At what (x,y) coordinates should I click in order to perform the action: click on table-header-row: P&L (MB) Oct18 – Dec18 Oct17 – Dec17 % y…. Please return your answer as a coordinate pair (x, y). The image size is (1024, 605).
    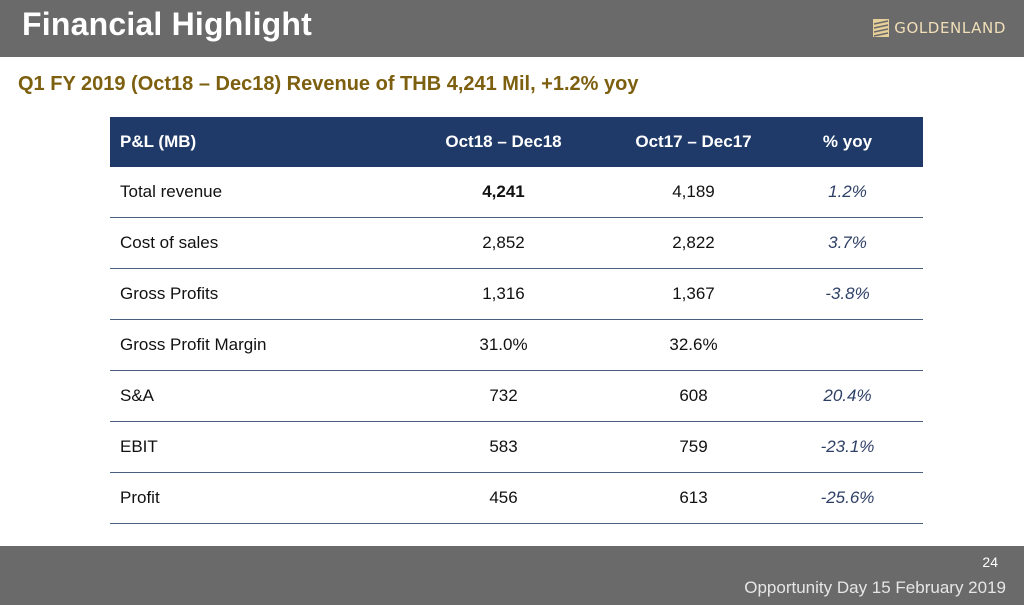
    Looking at the image, I should click on (516, 142).